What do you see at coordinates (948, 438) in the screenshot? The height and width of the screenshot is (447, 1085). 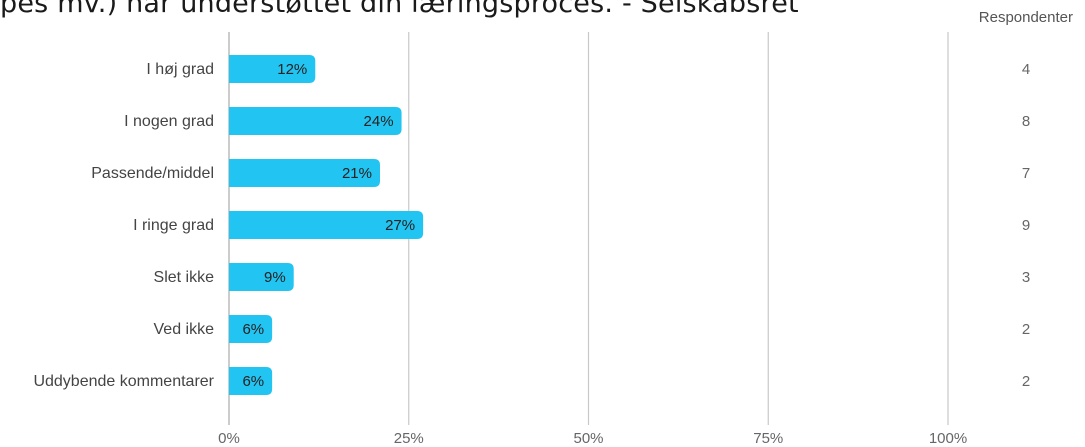 I see `x-tick-label: 100%` at bounding box center [948, 438].